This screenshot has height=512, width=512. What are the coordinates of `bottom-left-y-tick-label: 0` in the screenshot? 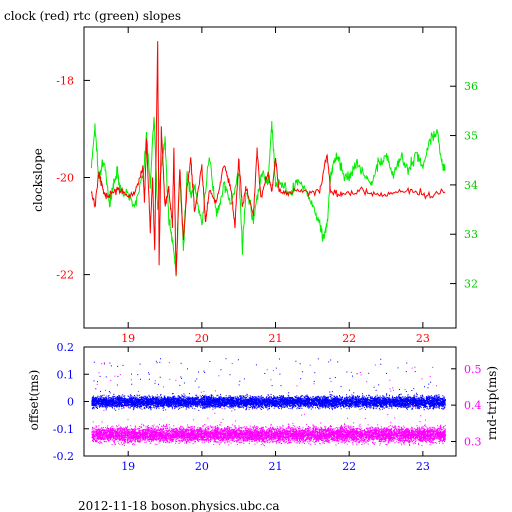 It's located at (70, 402).